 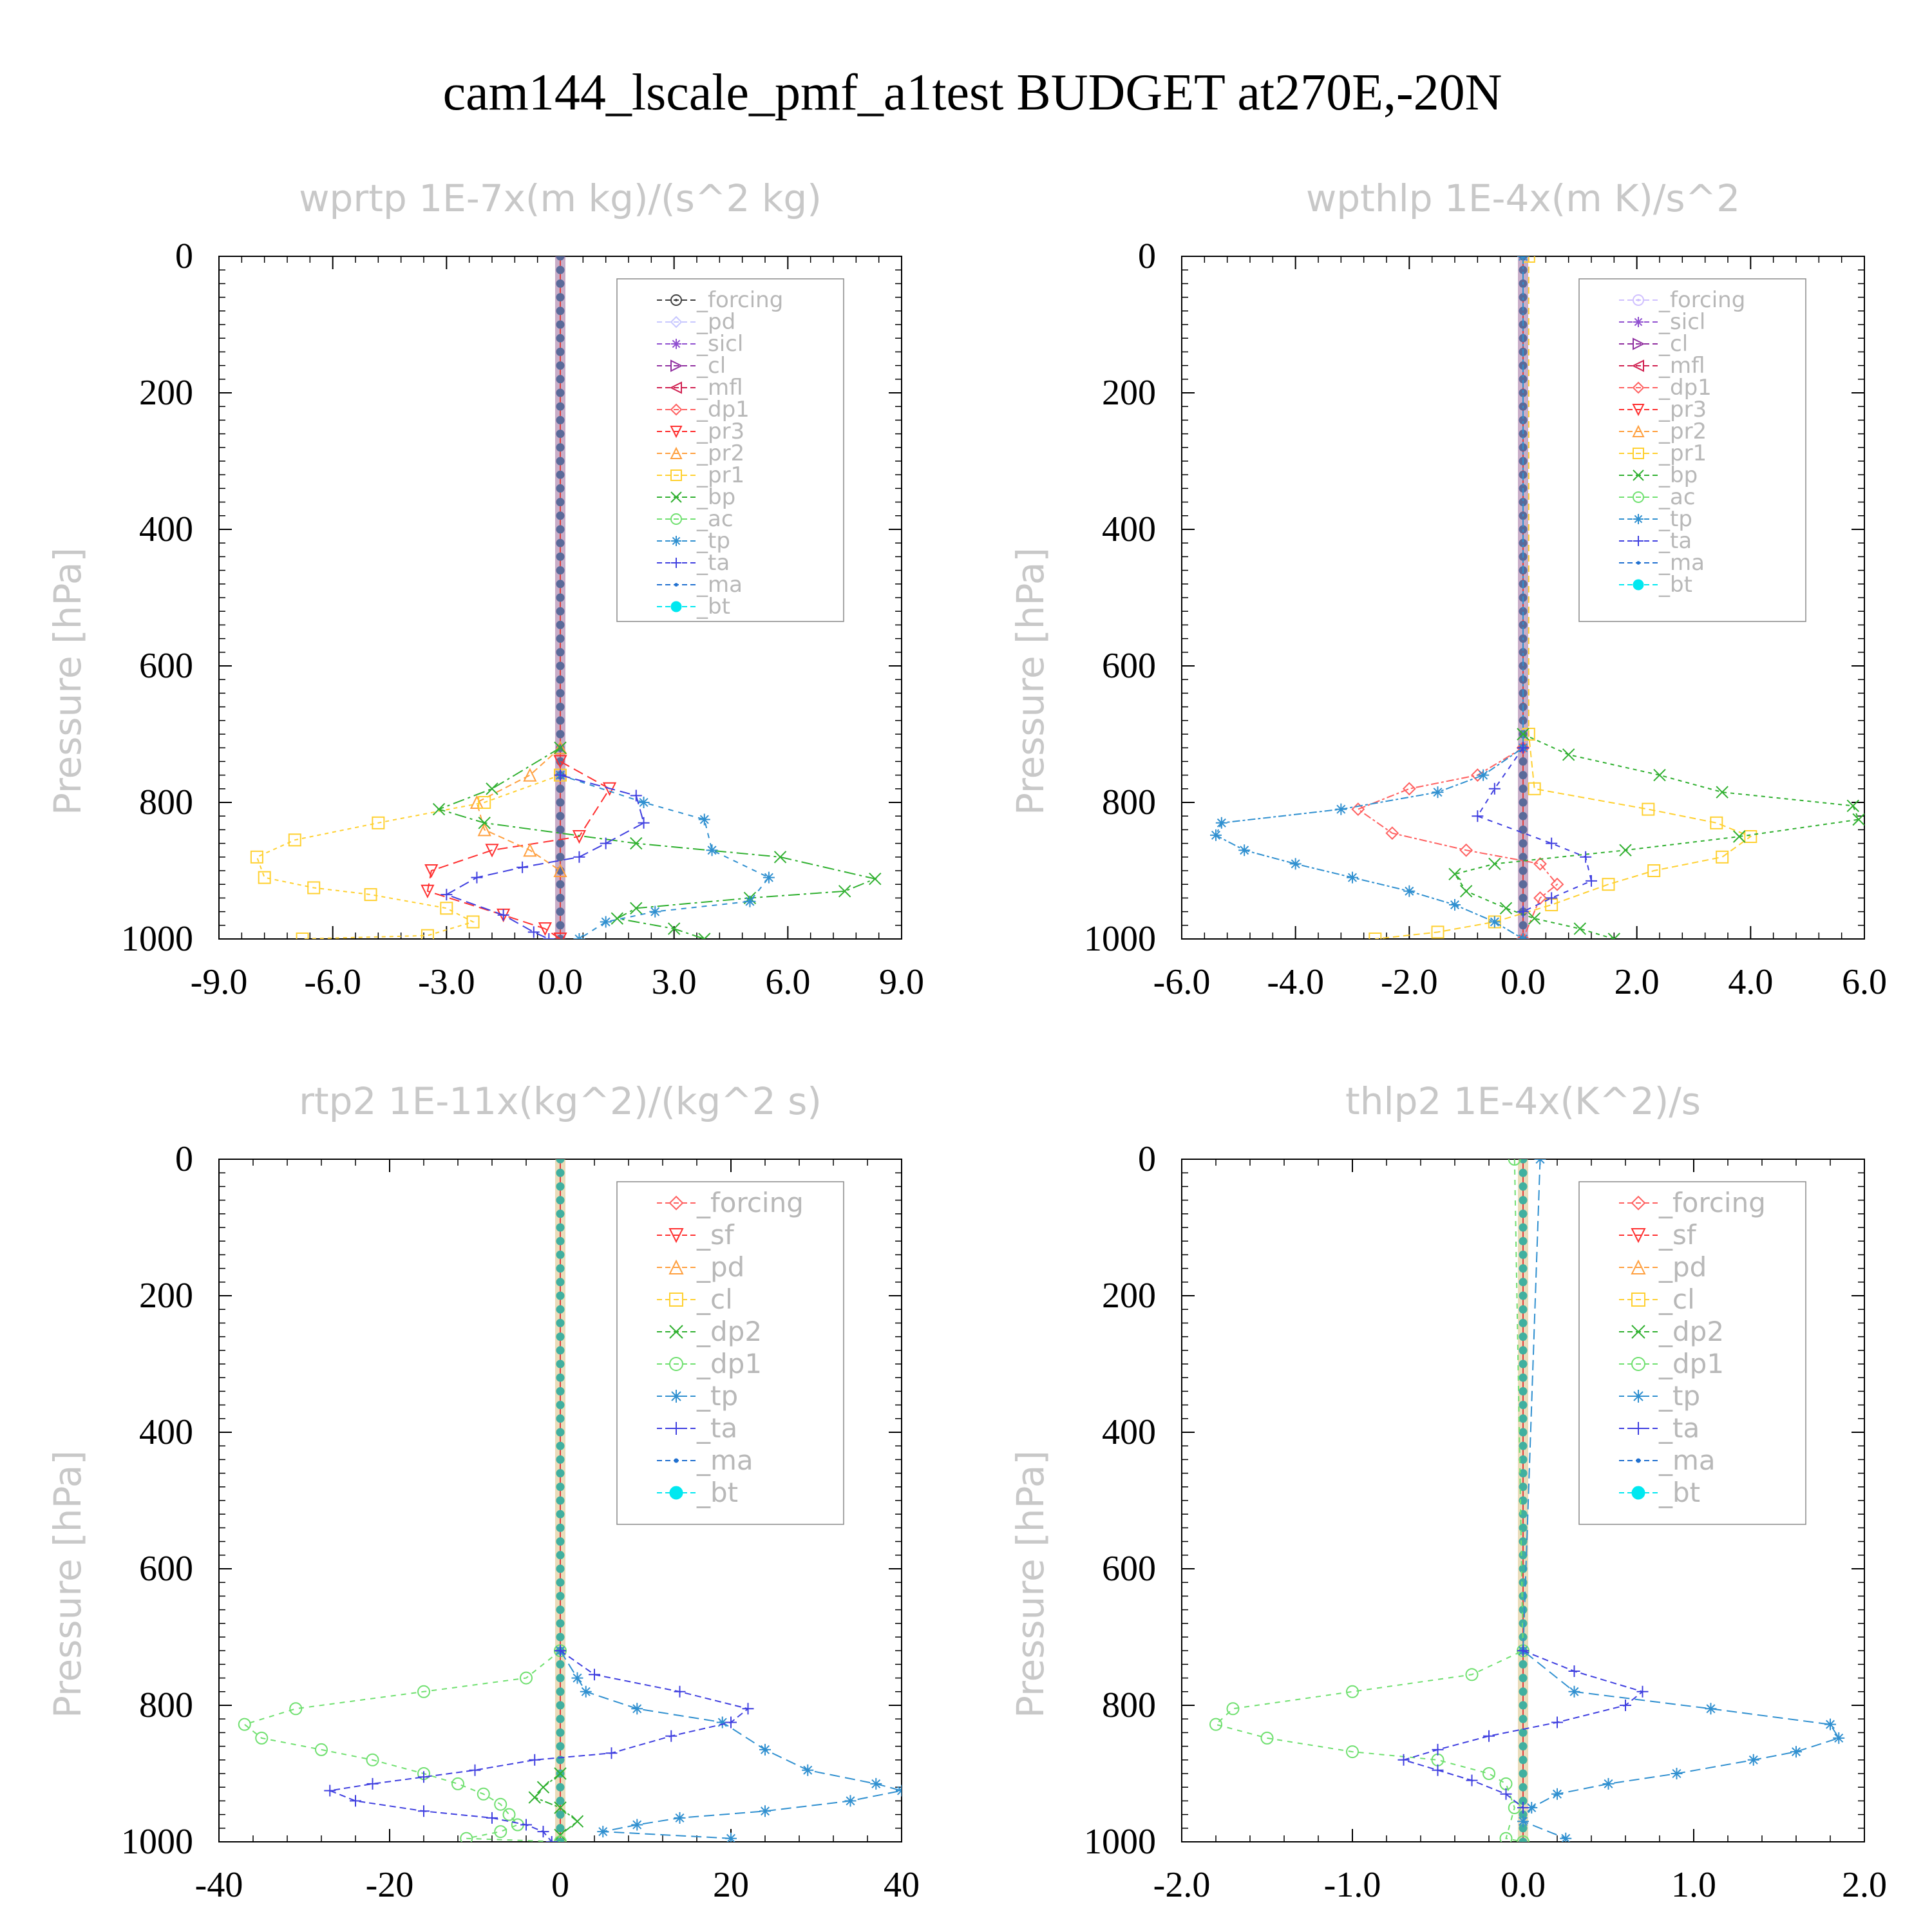 What do you see at coordinates (1129, 393) in the screenshot?
I see `y-tick-label: 200` at bounding box center [1129, 393].